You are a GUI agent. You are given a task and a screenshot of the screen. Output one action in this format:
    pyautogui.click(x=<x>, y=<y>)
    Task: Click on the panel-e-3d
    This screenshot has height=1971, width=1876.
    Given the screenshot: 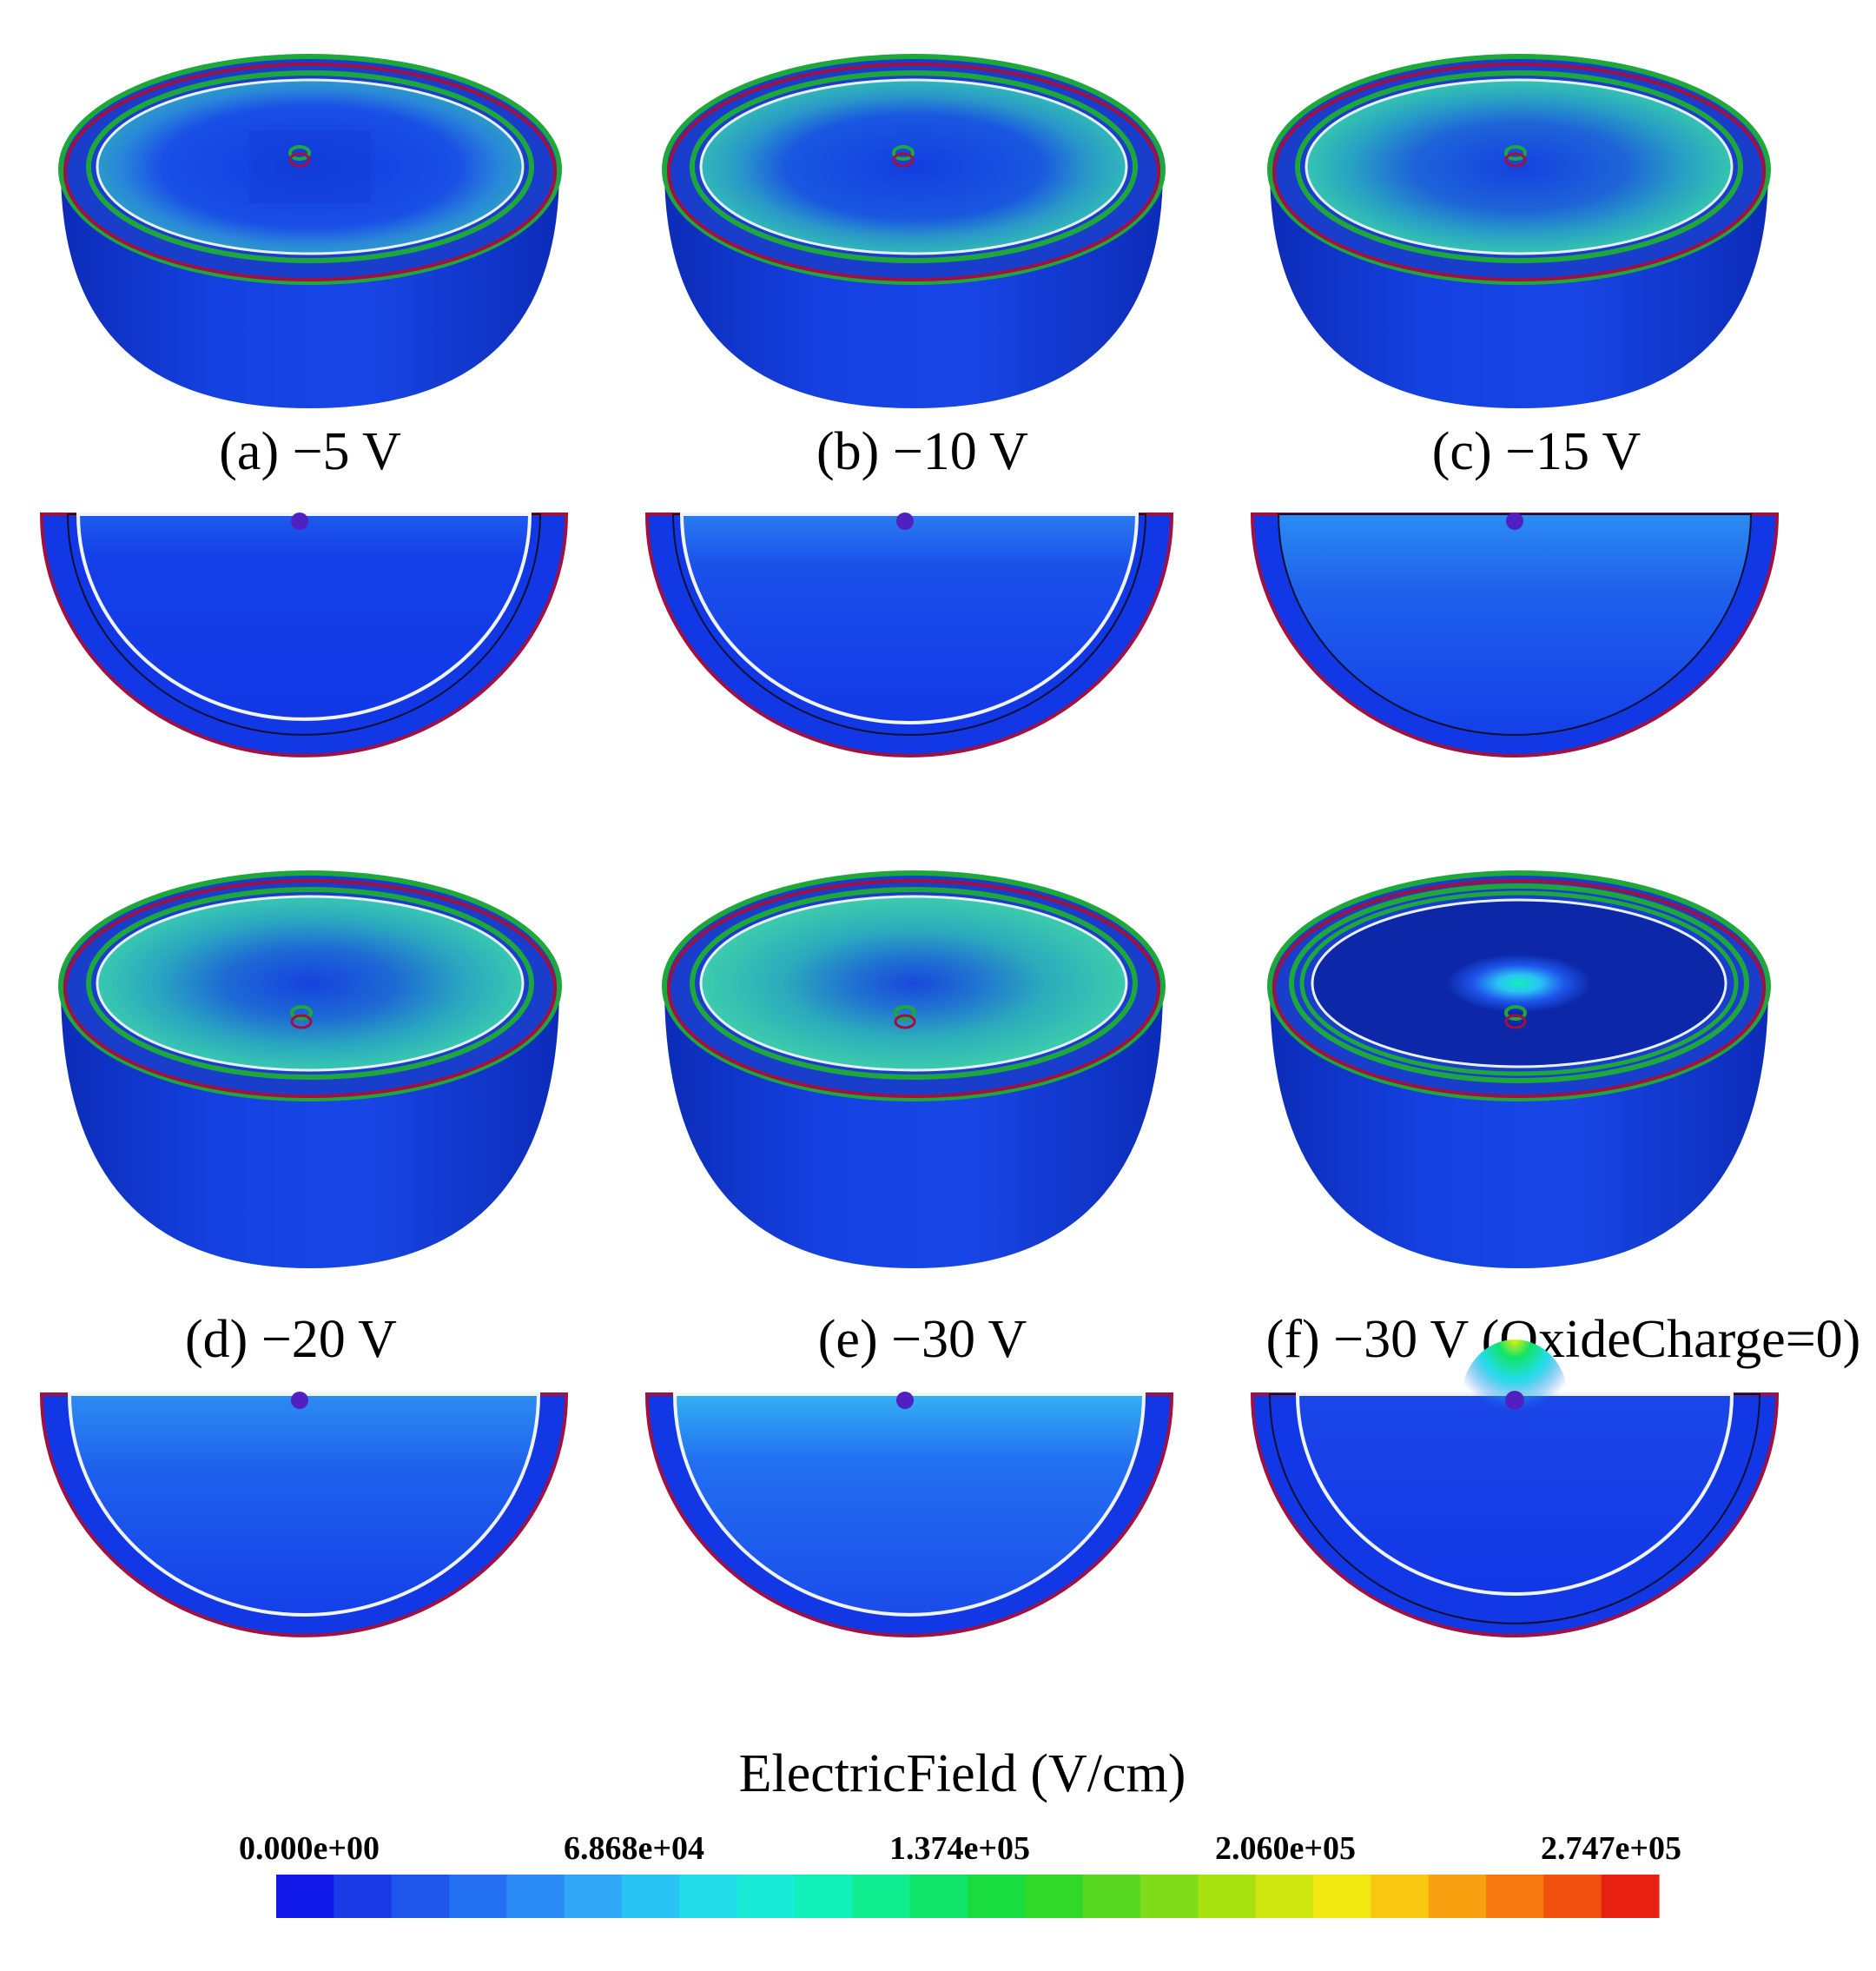 What is the action you would take?
    pyautogui.click(x=914, y=1069)
    